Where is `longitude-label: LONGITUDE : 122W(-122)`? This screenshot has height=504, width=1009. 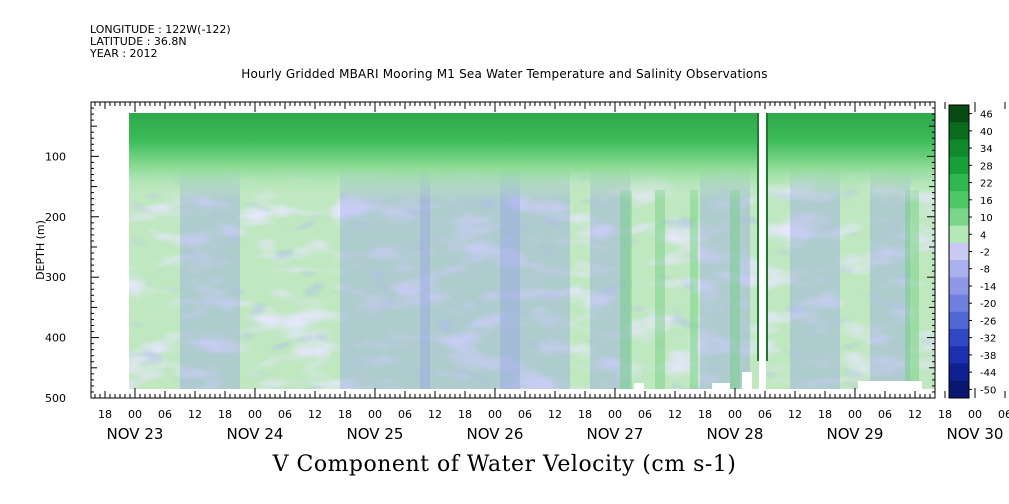 longitude-label: LONGITUDE : 122W(-122) is located at coordinates (160, 29).